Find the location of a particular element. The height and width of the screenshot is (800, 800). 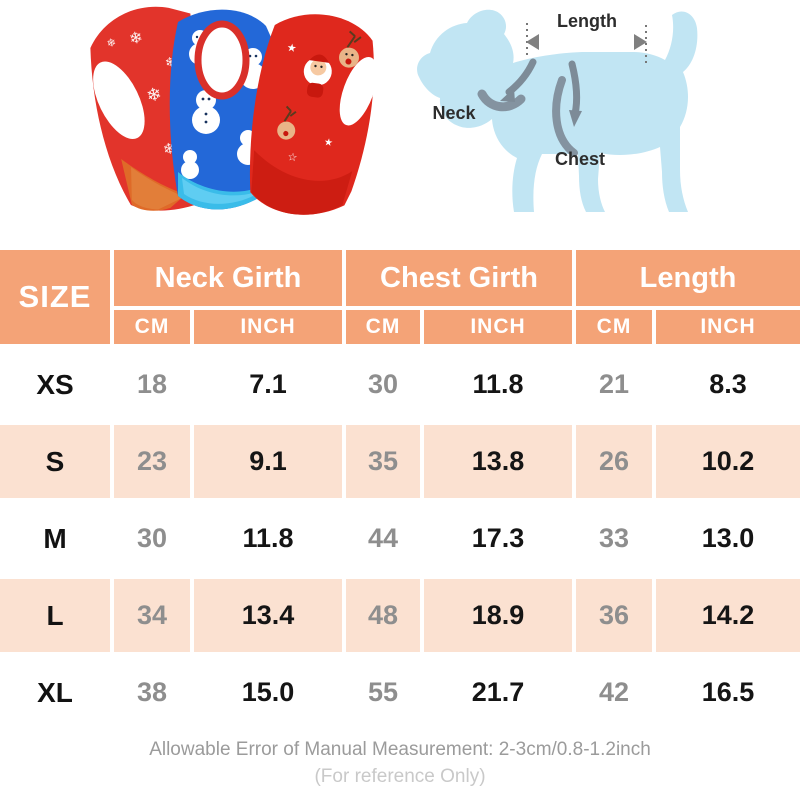

size-column-header: SIZE is located at coordinates (55, 297).